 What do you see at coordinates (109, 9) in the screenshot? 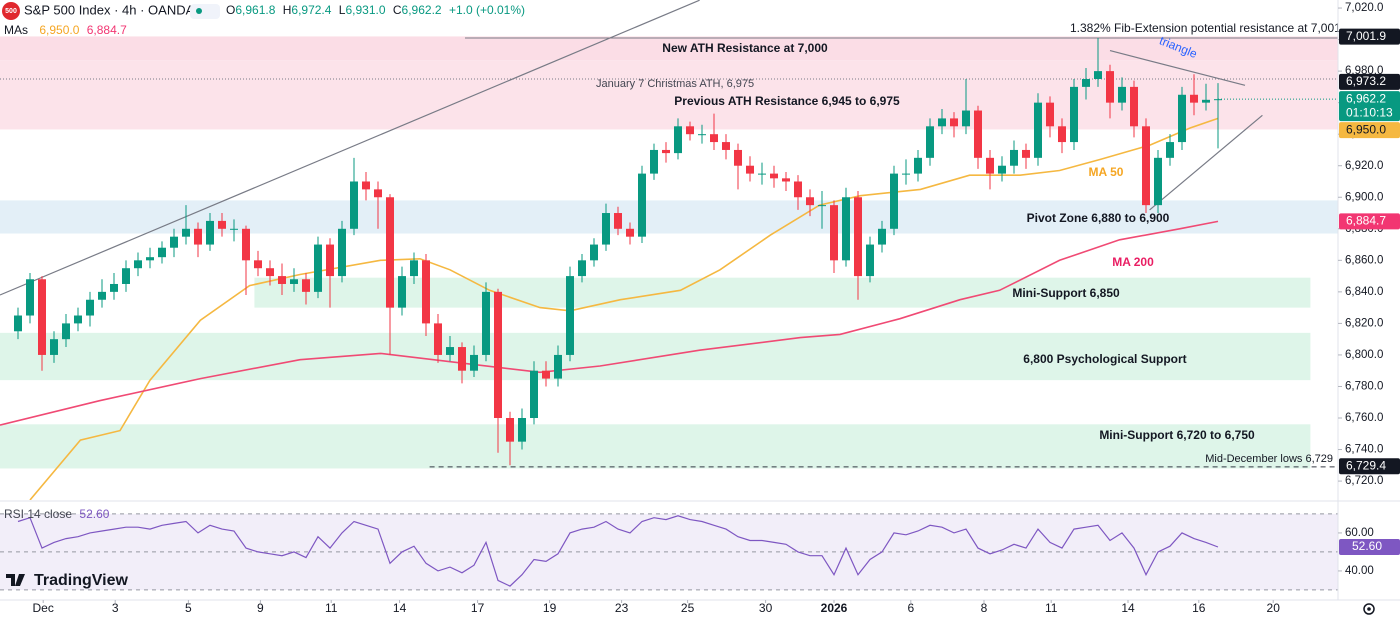
I see `symbol-title: S&P 500 Index · 4h · OANDA` at bounding box center [109, 9].